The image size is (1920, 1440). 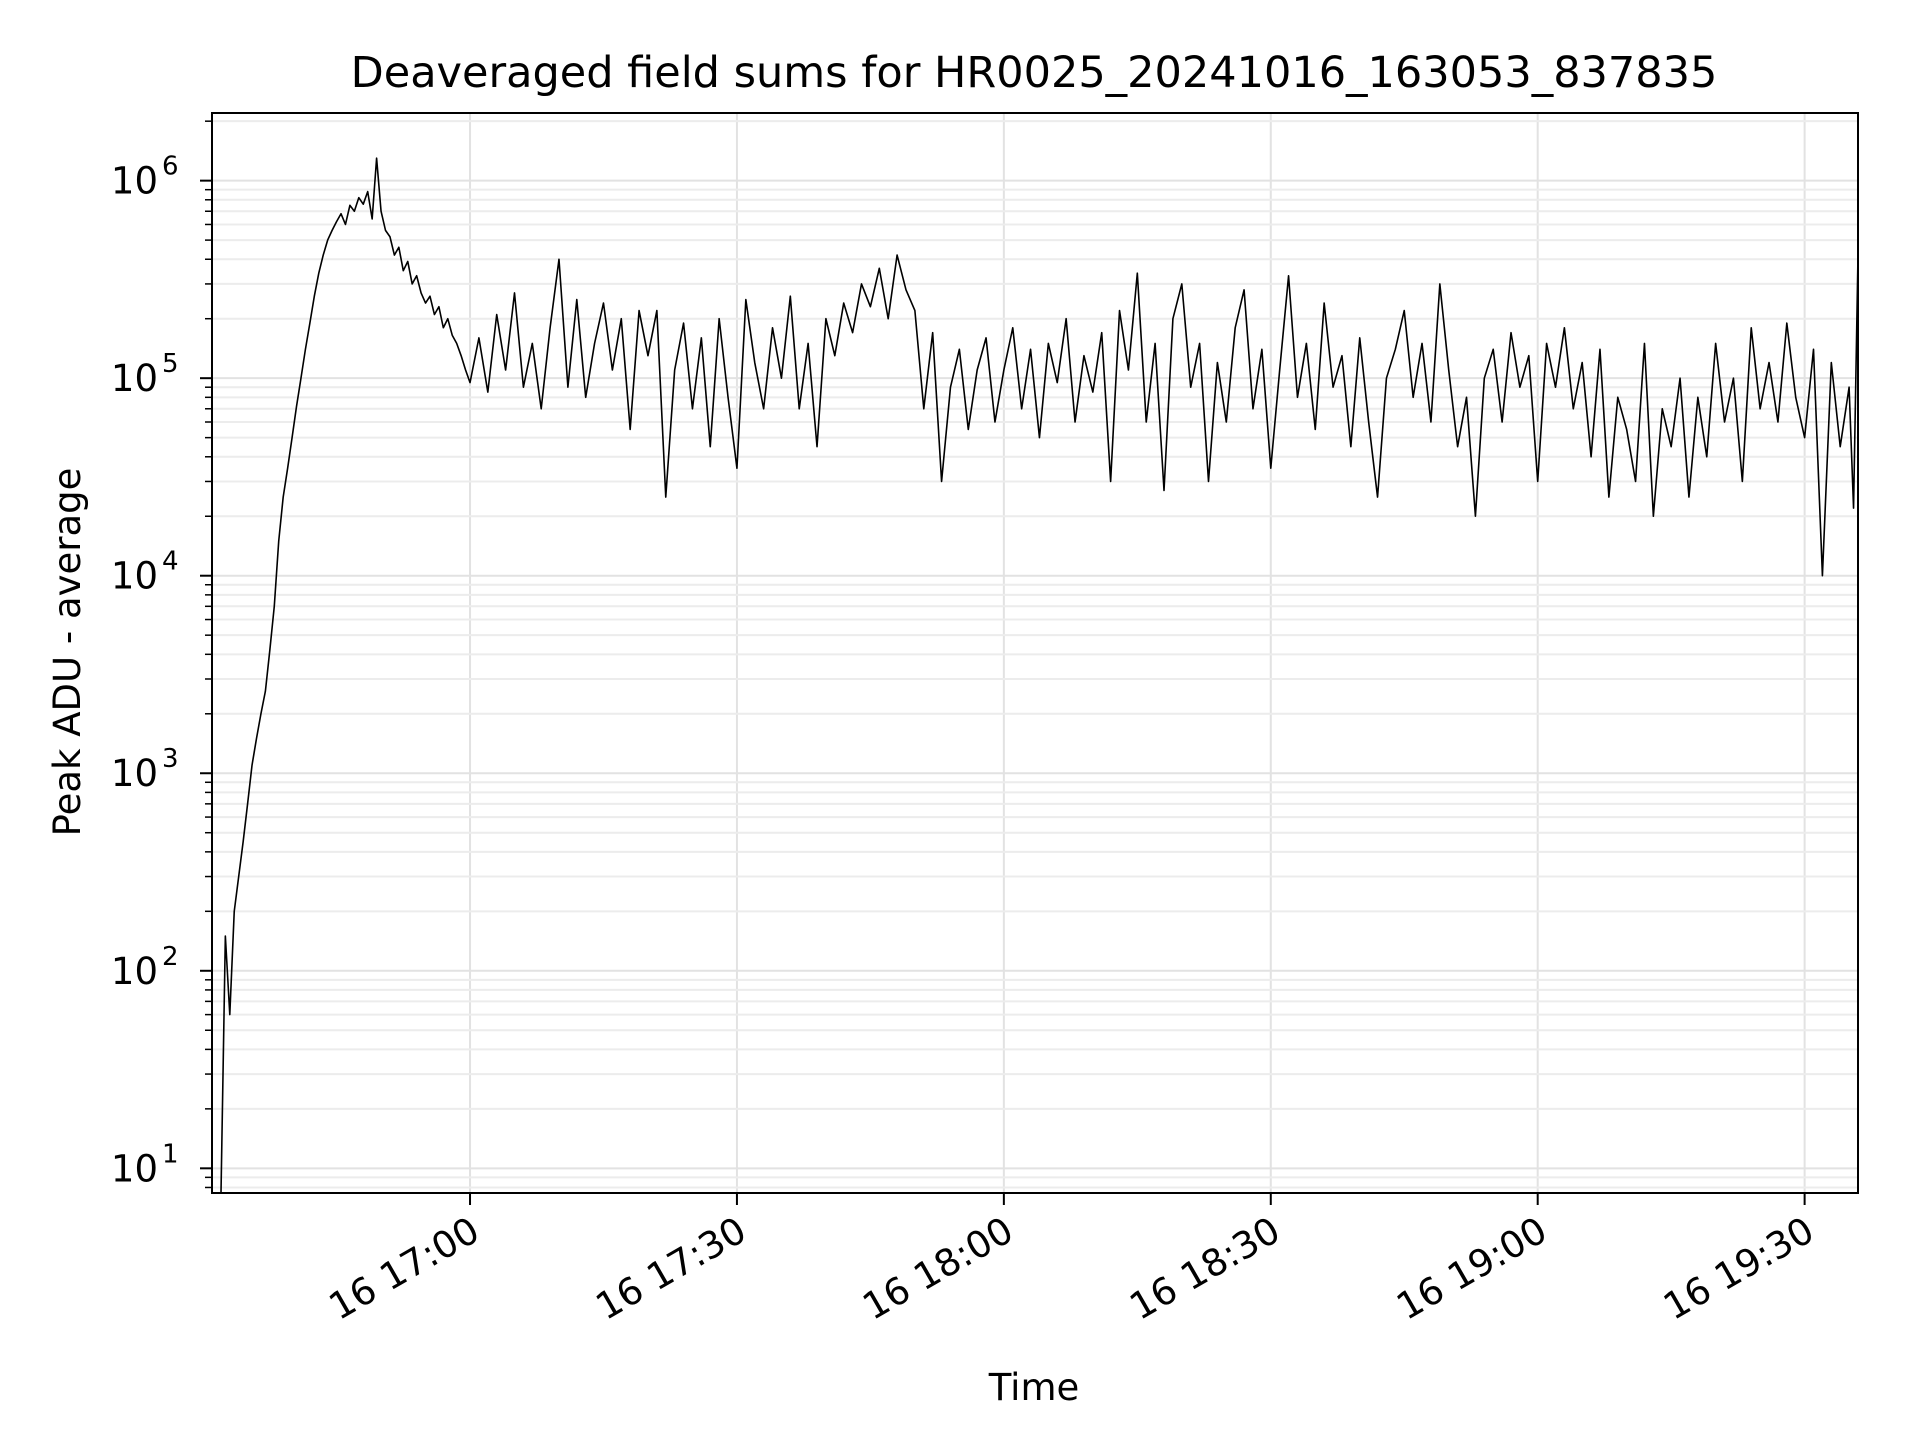 I want to click on y-tick-label: 10 1, so click(x=145, y=1164).